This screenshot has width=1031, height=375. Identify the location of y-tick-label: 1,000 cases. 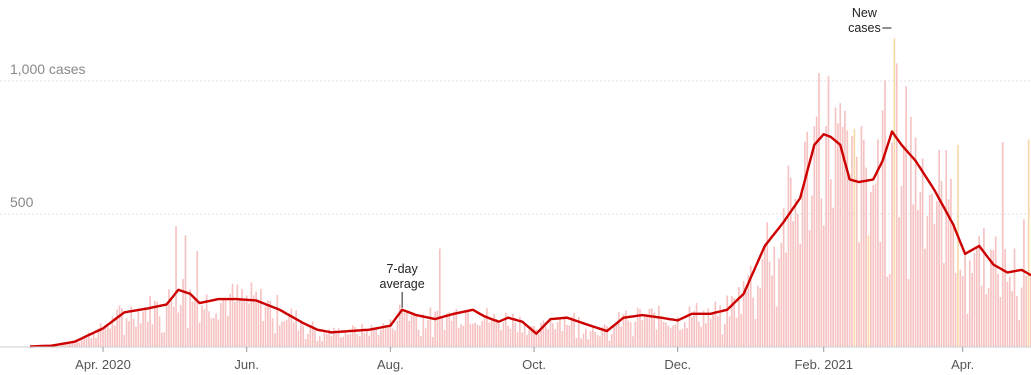
(48, 69).